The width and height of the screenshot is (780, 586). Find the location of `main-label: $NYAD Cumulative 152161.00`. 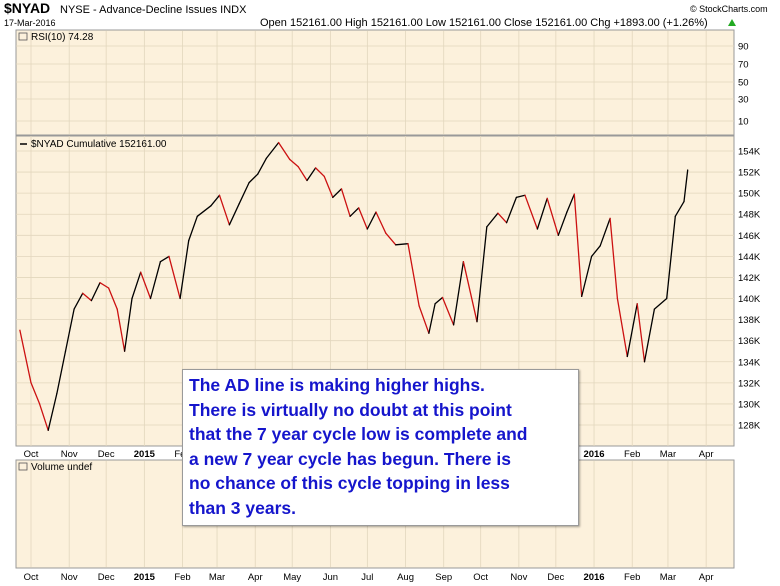

main-label: $NYAD Cumulative 152161.00 is located at coordinates (99, 144).